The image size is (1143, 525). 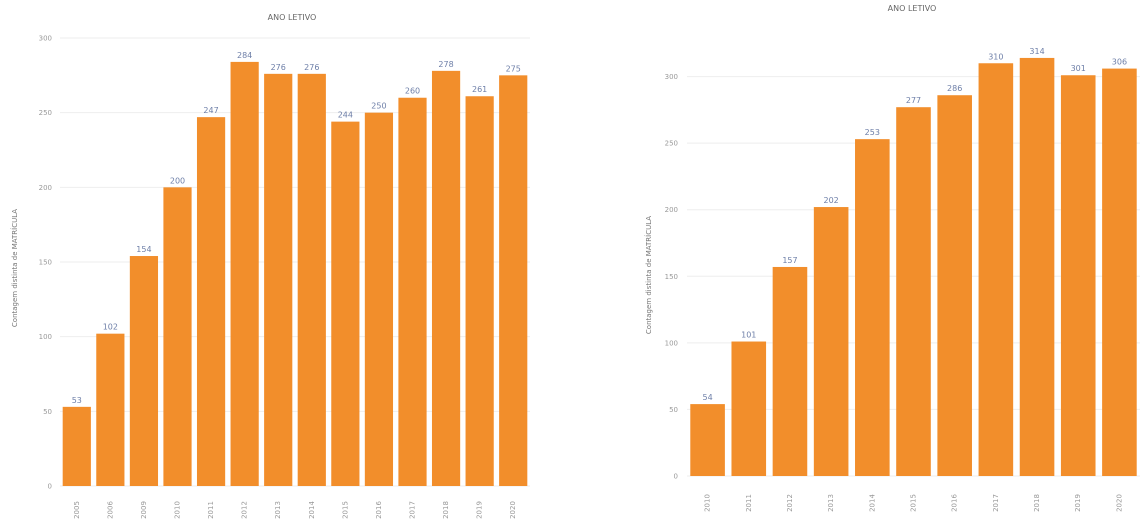 I want to click on chart-left-data-label: 260, so click(x=412, y=91).